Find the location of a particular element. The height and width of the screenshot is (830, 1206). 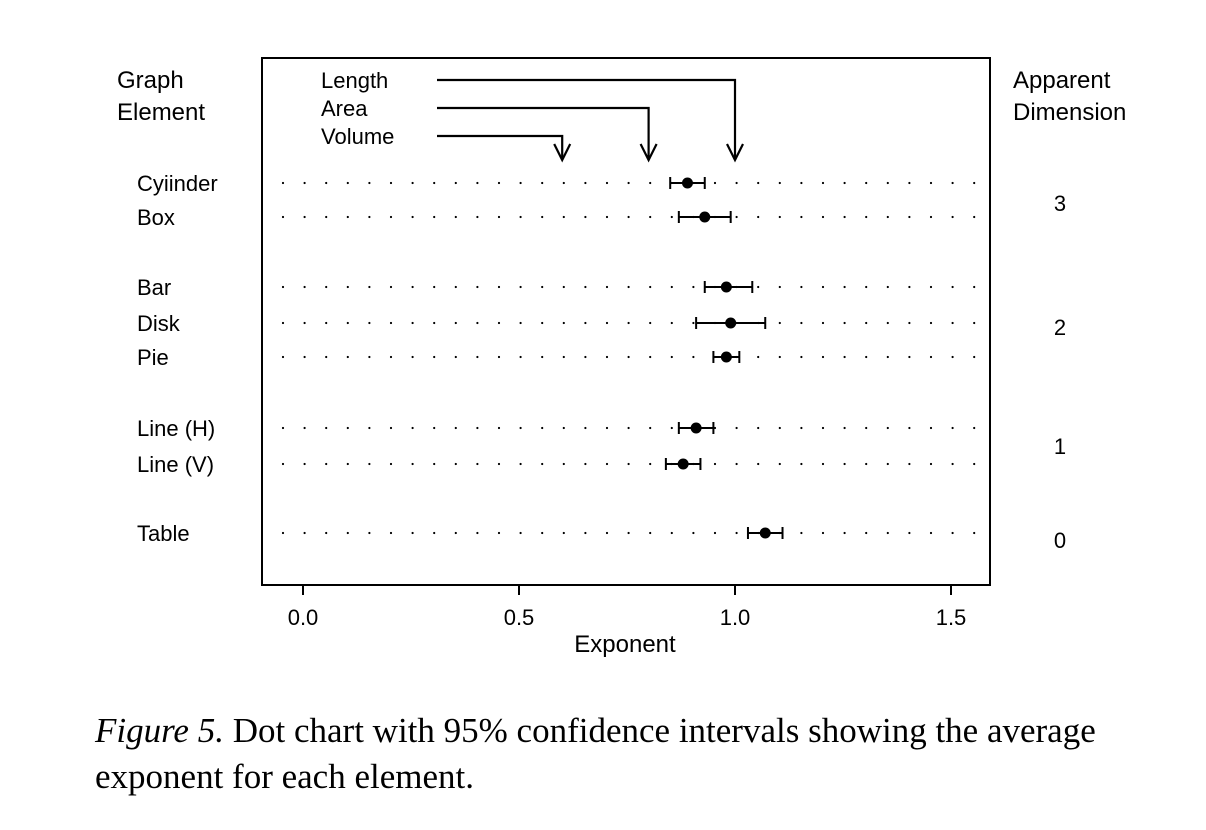

row-label: Table is located at coordinates (163, 533).